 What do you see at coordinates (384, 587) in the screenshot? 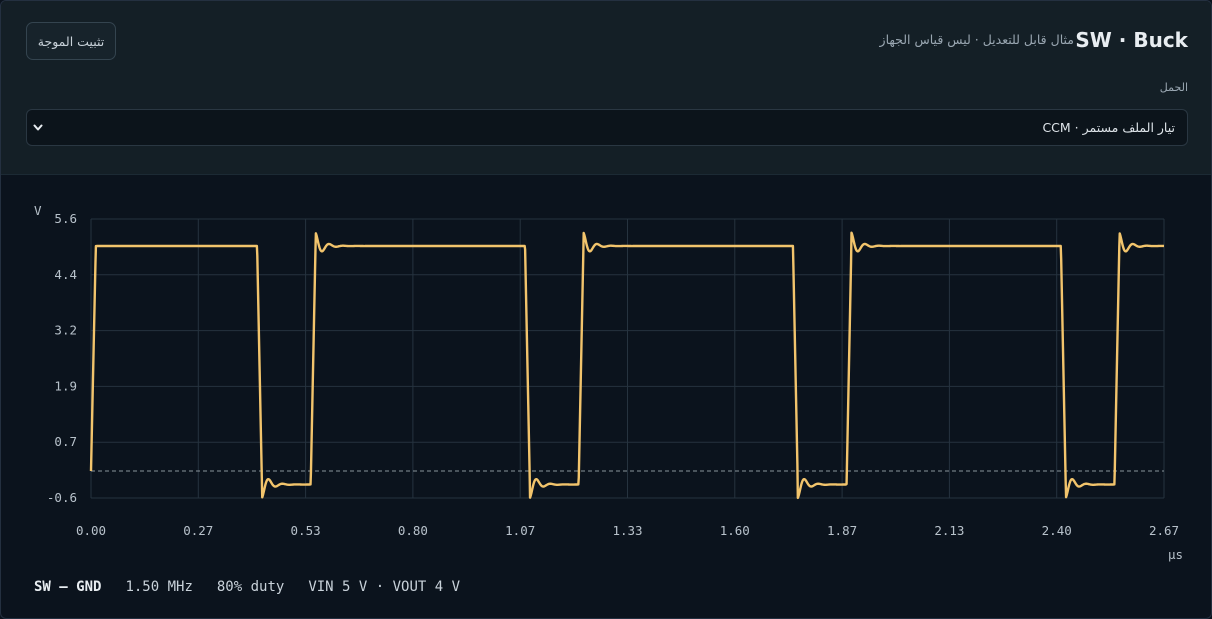
I see `voltage-readout: VIN 5 V · VOUT 4 V` at bounding box center [384, 587].